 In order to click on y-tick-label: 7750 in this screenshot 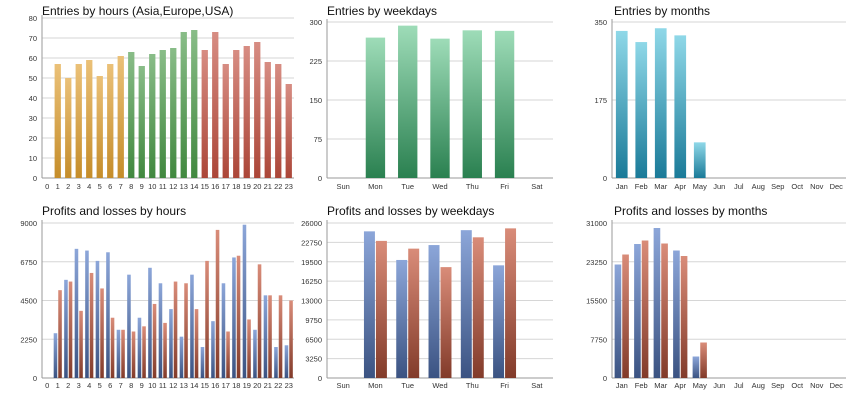, I will do `click(598, 339)`.